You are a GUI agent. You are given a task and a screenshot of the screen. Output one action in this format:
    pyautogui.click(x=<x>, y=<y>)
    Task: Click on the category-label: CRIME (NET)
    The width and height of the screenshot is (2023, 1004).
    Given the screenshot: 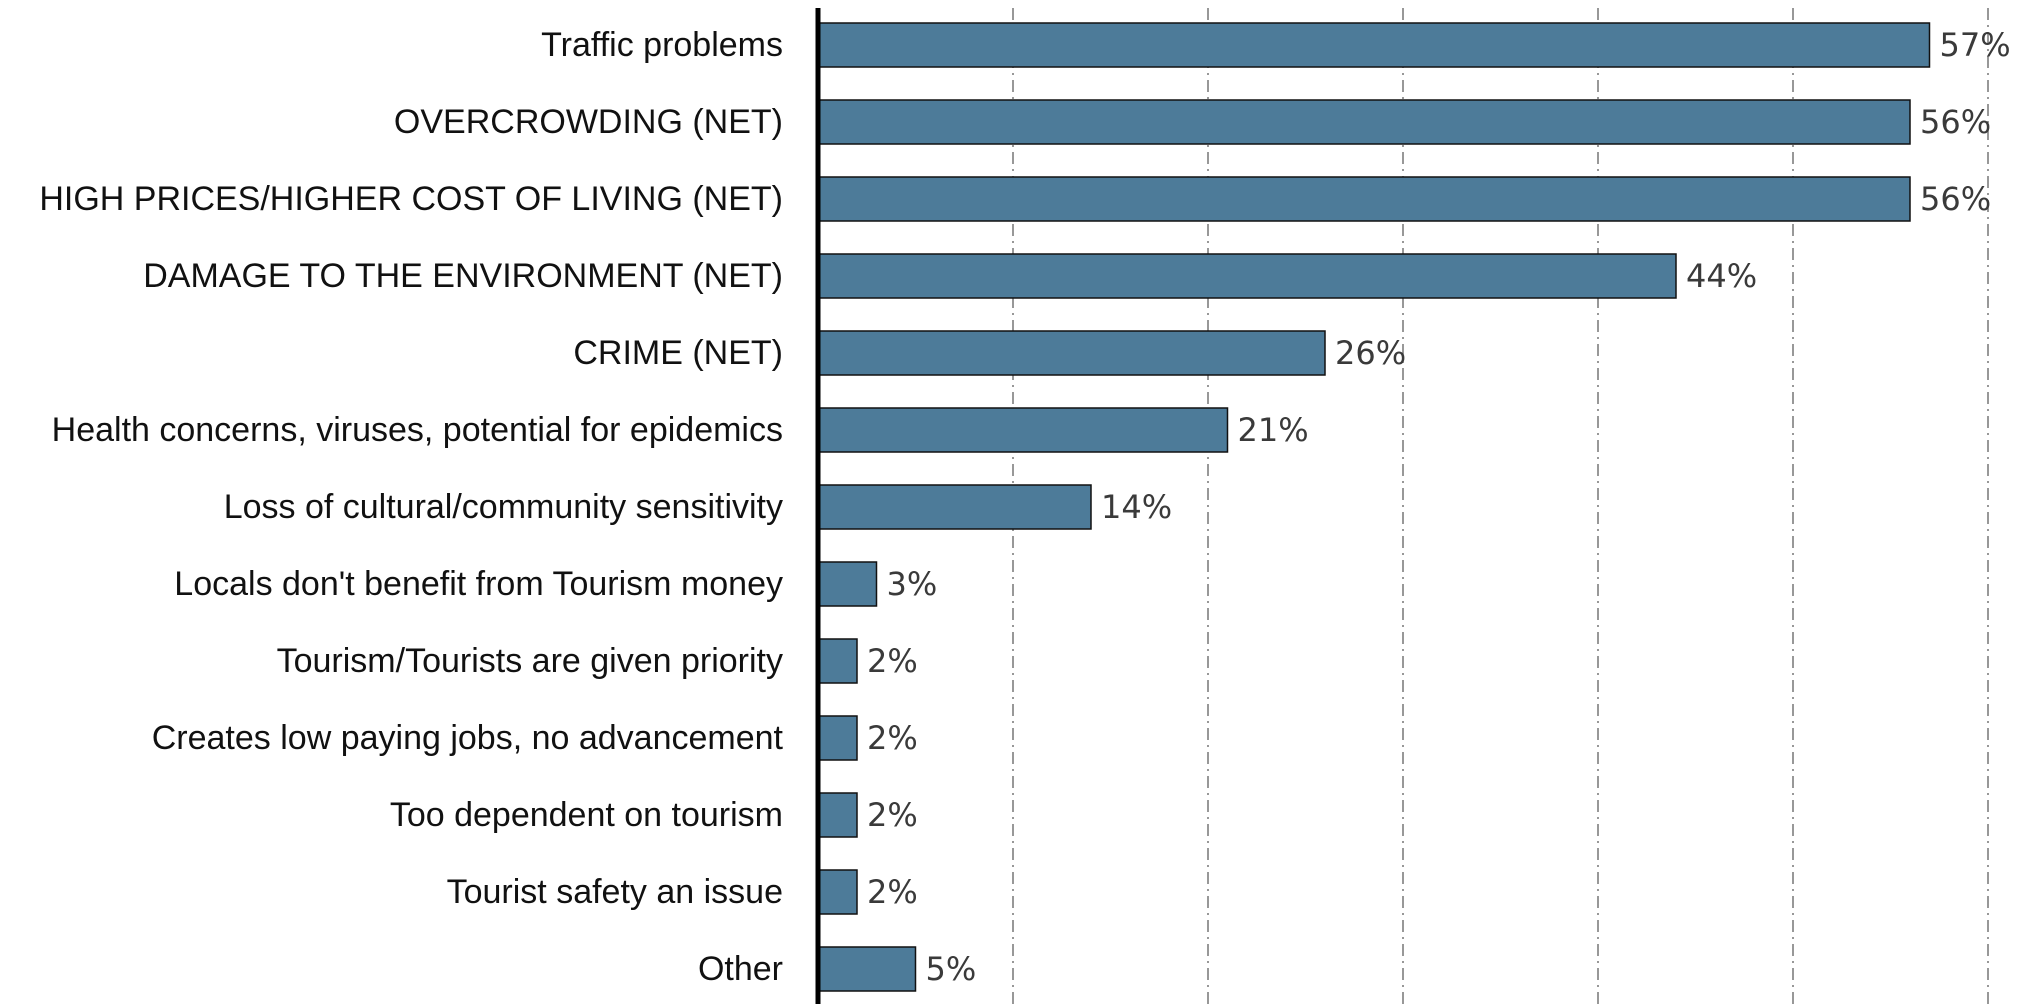 What is the action you would take?
    pyautogui.click(x=678, y=353)
    